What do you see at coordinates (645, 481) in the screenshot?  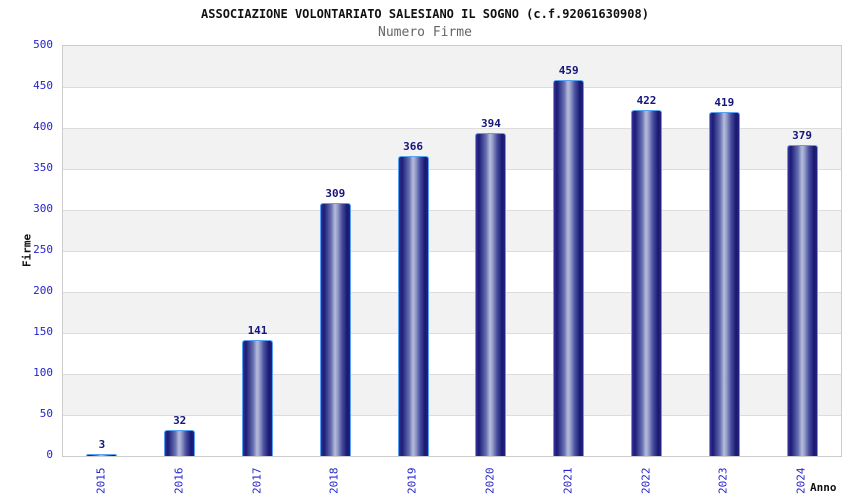 I see `x-tick-label-2022: 2022` at bounding box center [645, 481].